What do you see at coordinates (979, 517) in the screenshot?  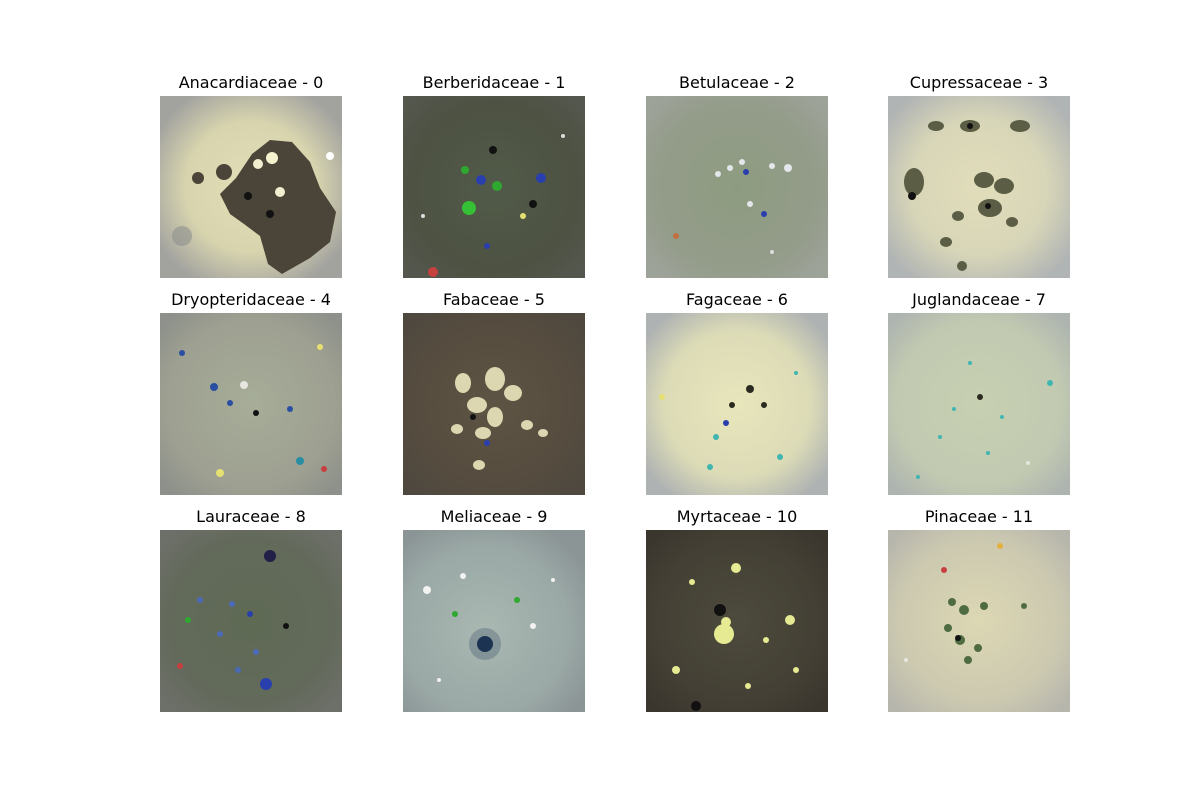 I see `panel-title: Pinaceae - 11` at bounding box center [979, 517].